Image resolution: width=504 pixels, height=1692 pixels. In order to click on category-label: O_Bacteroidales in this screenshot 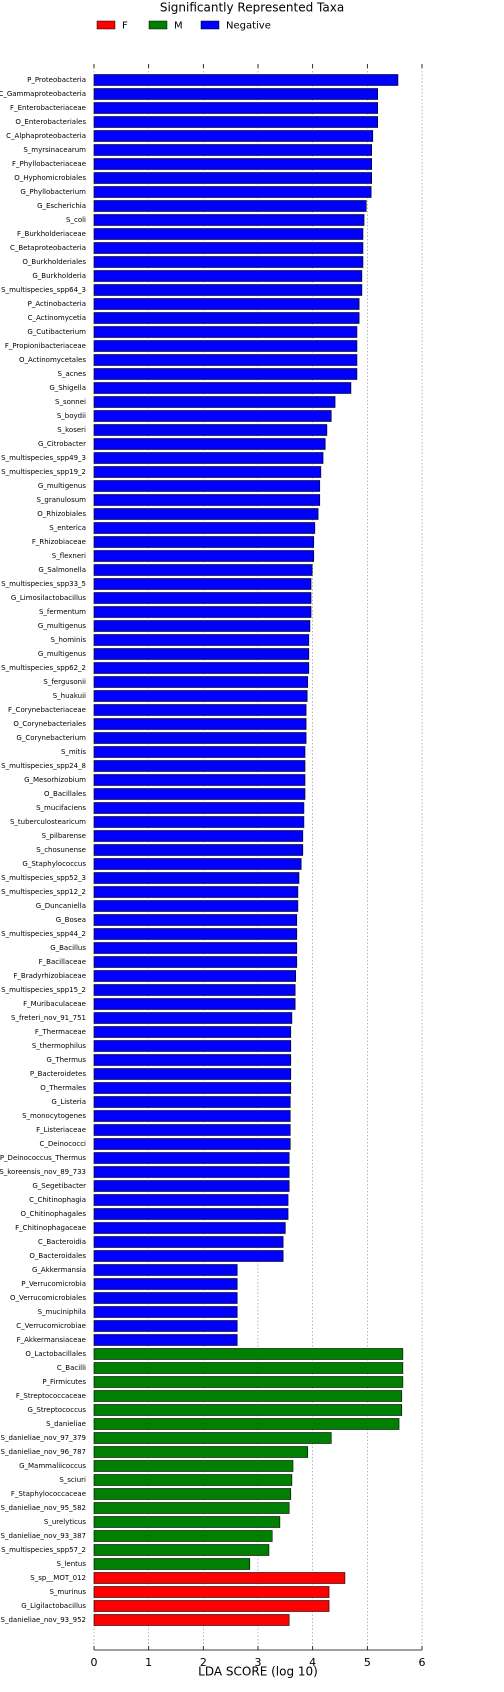, I will do `click(57, 1256)`.